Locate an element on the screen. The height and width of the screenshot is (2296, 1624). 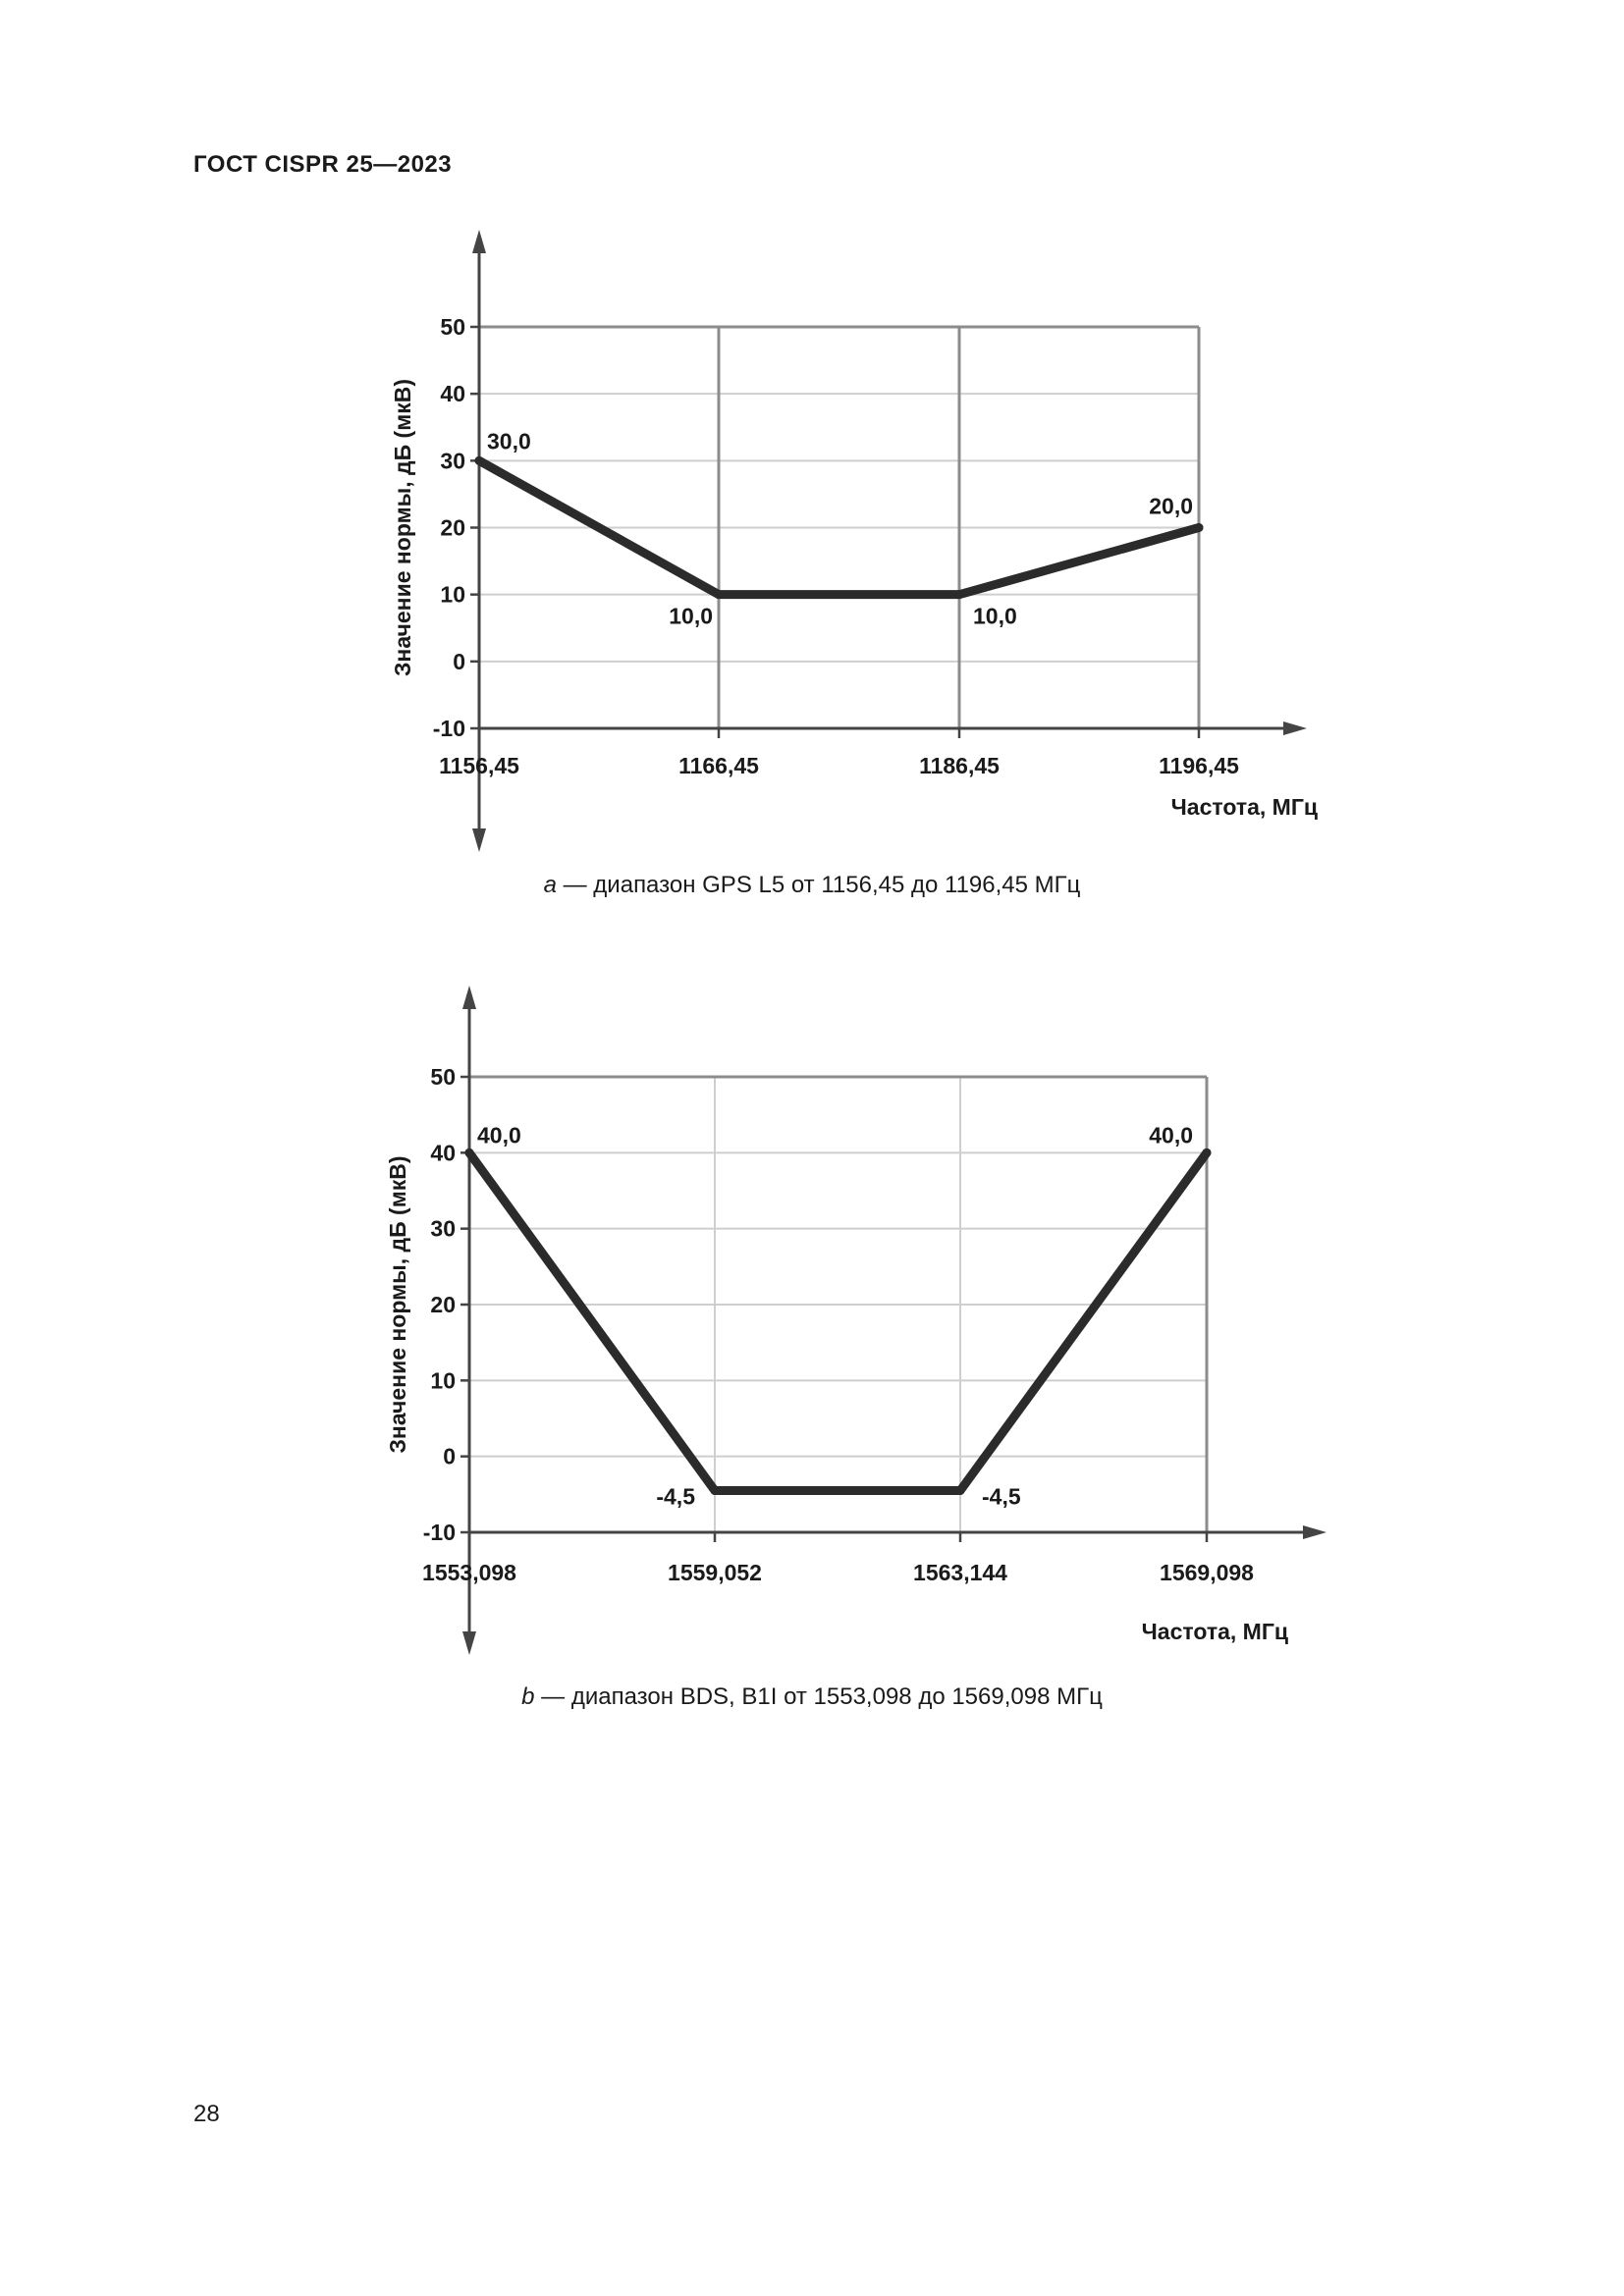
x-tick-label: 1196,45 is located at coordinates (1199, 765).